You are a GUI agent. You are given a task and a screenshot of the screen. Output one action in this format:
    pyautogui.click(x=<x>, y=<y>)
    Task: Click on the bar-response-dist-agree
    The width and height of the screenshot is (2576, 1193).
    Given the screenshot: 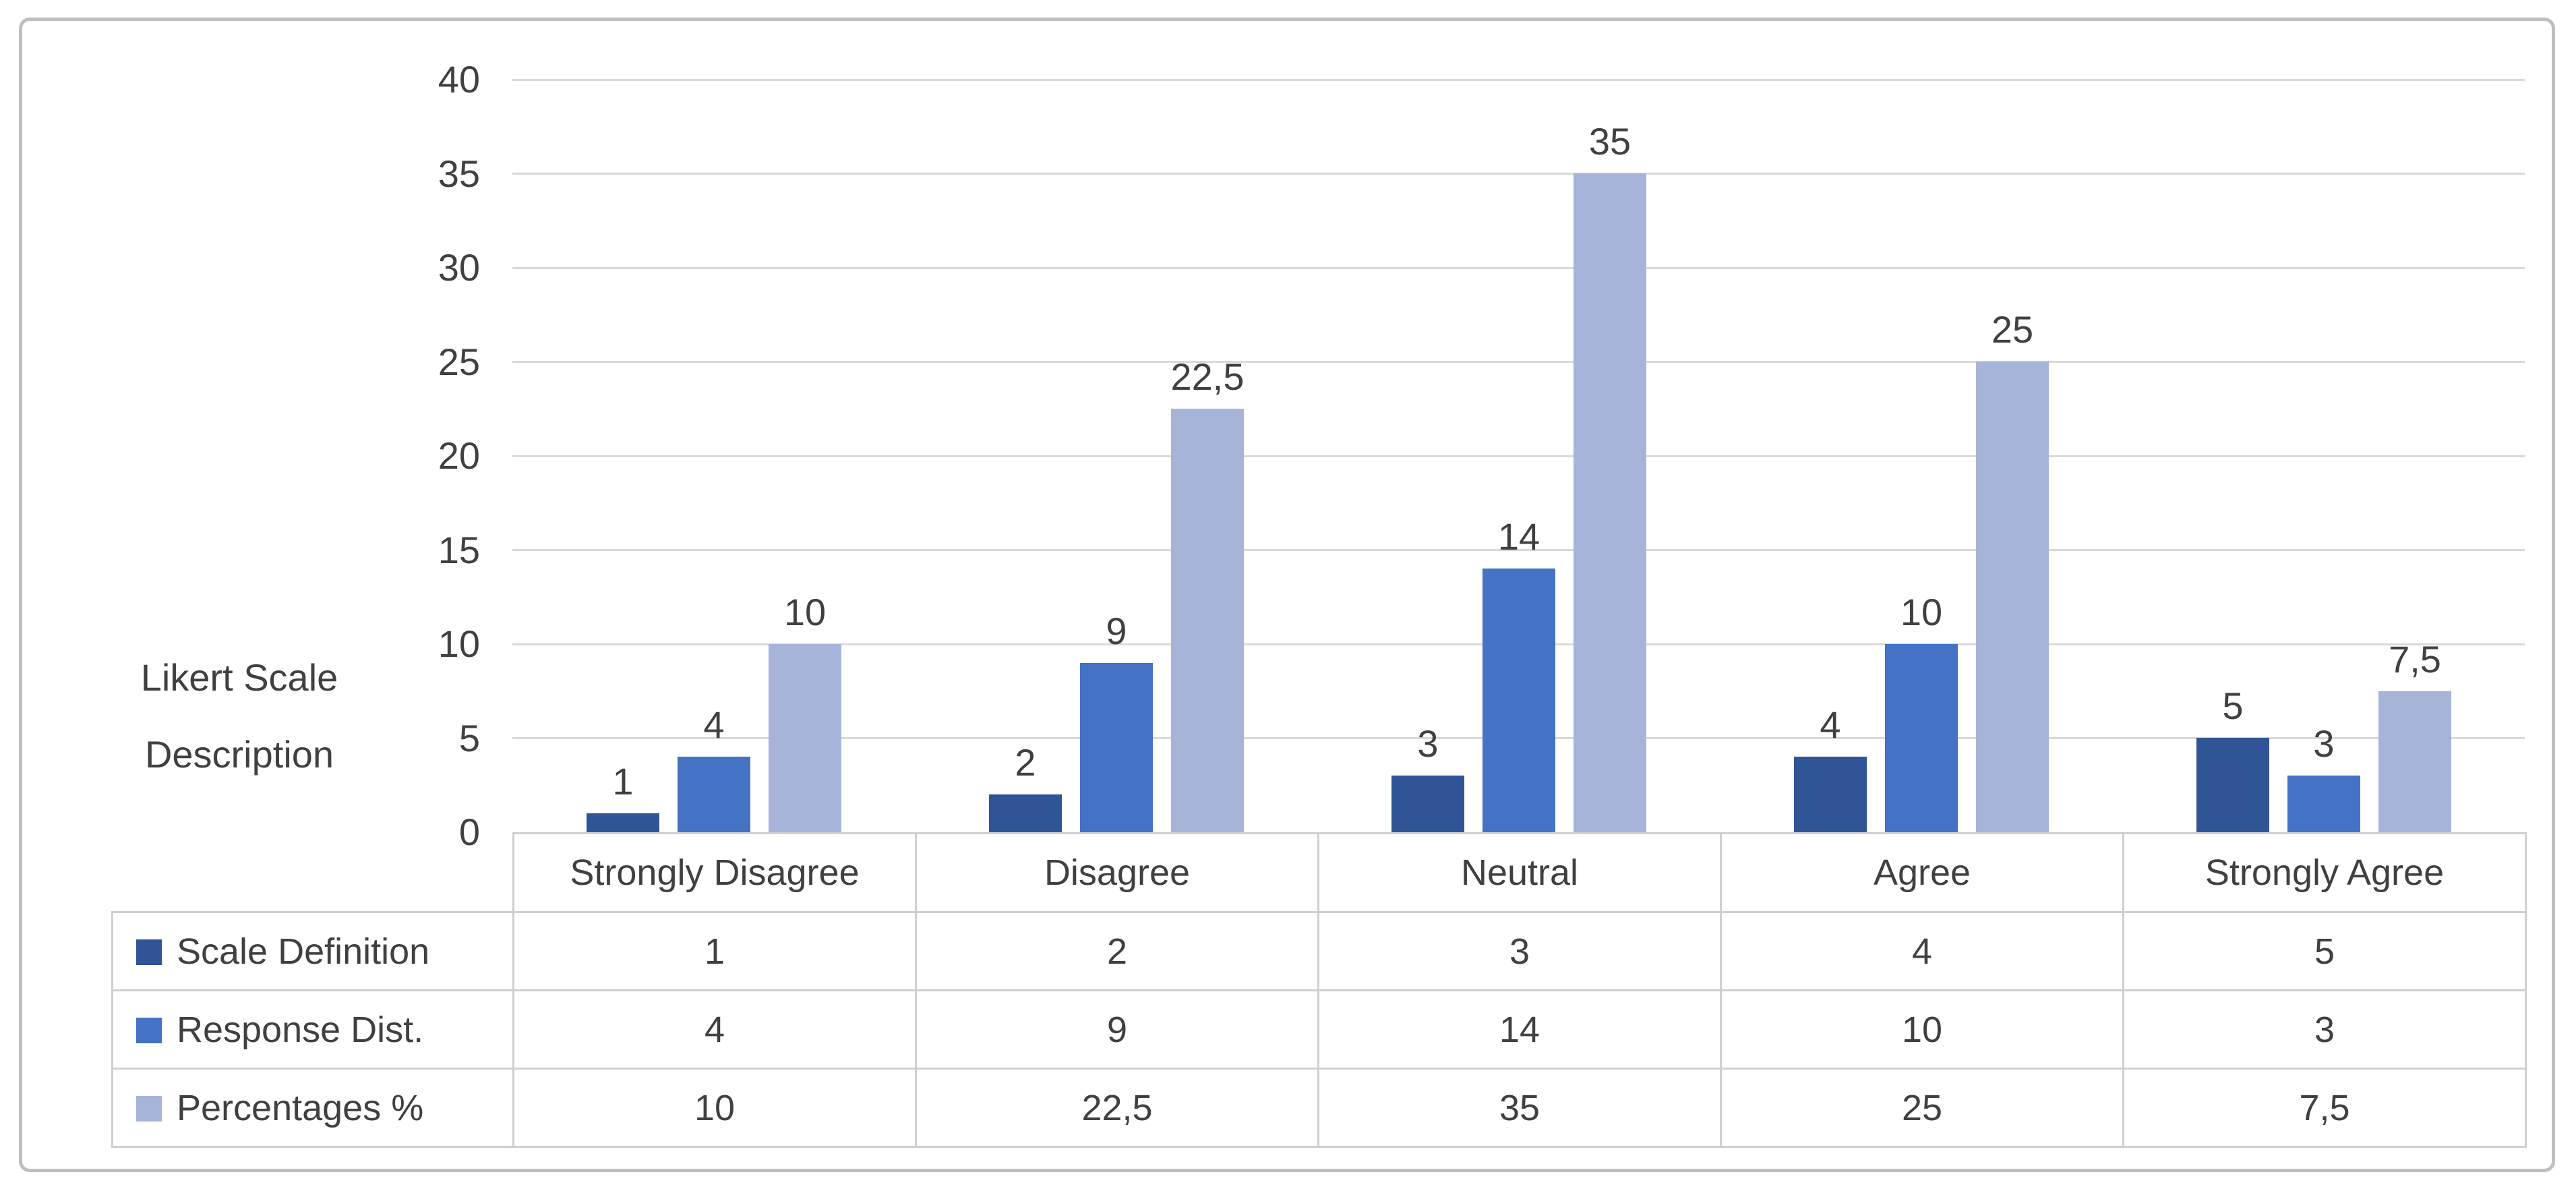 What is the action you would take?
    pyautogui.click(x=1922, y=738)
    